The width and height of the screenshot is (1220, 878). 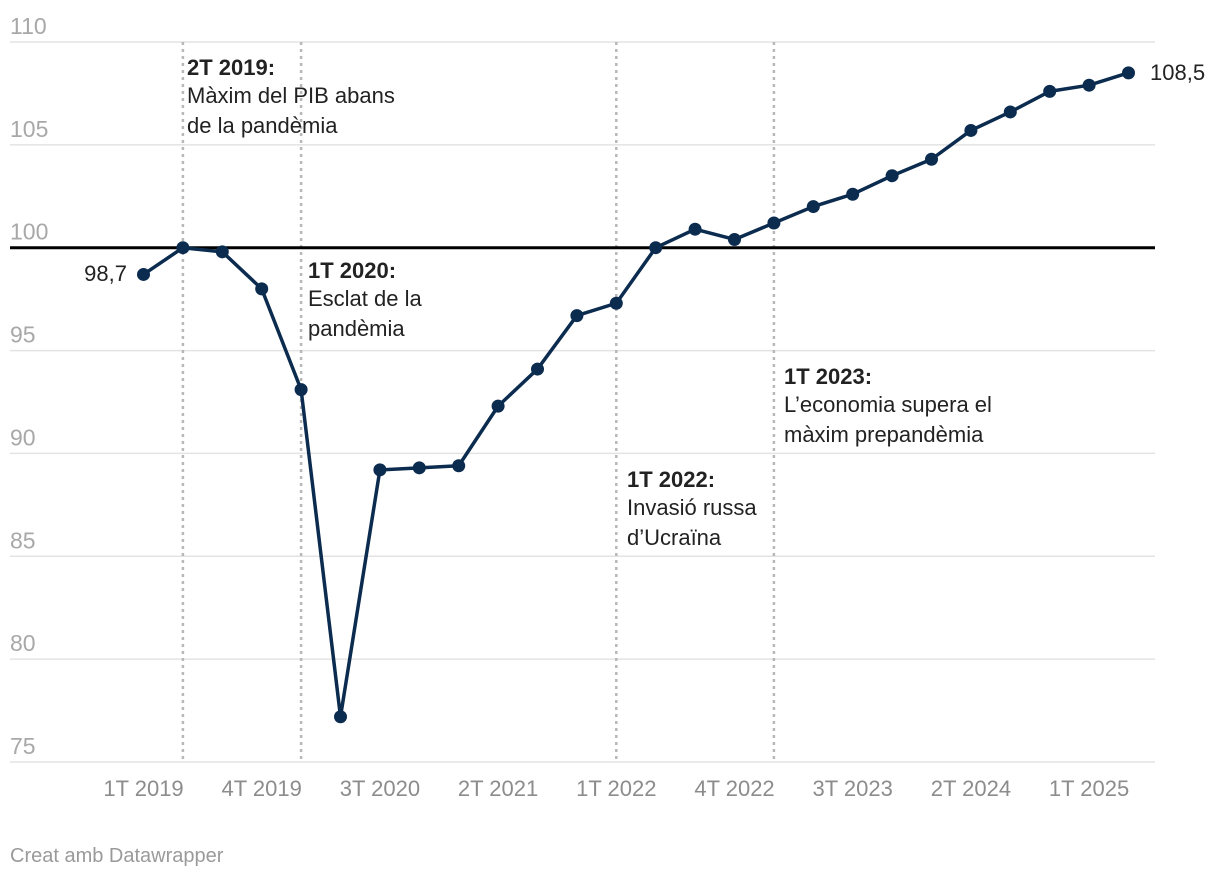 I want to click on credit-text: Creat amb Datawrapper, so click(x=117, y=856).